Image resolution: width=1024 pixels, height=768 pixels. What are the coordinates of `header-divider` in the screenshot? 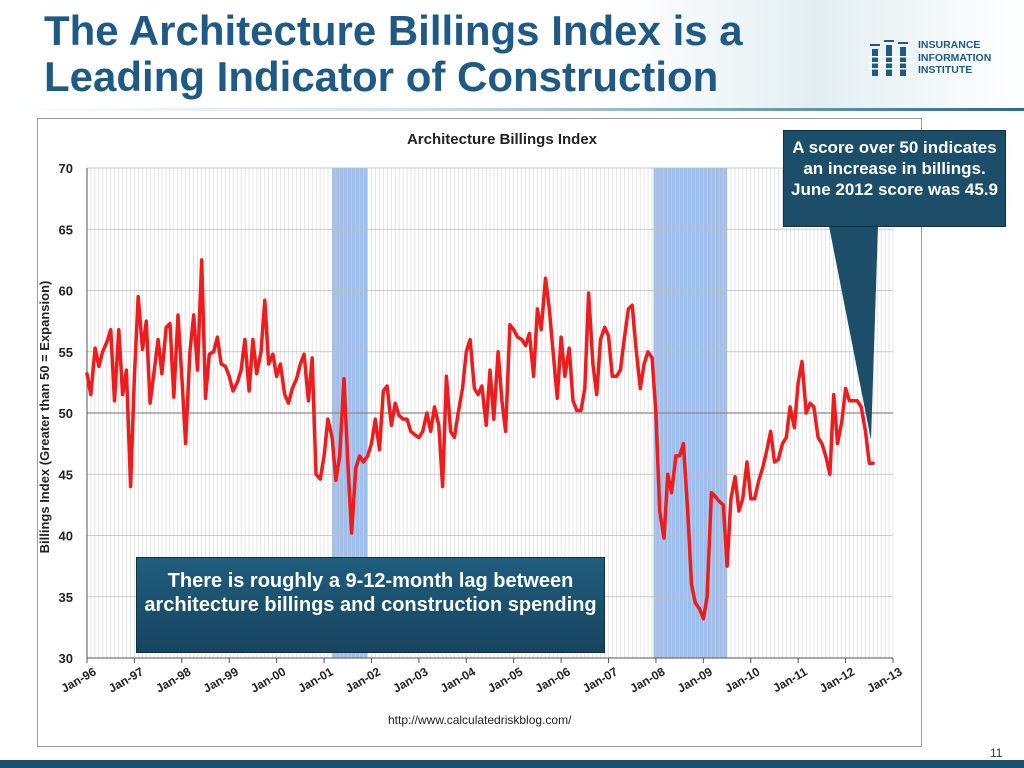 It's located at (512, 109).